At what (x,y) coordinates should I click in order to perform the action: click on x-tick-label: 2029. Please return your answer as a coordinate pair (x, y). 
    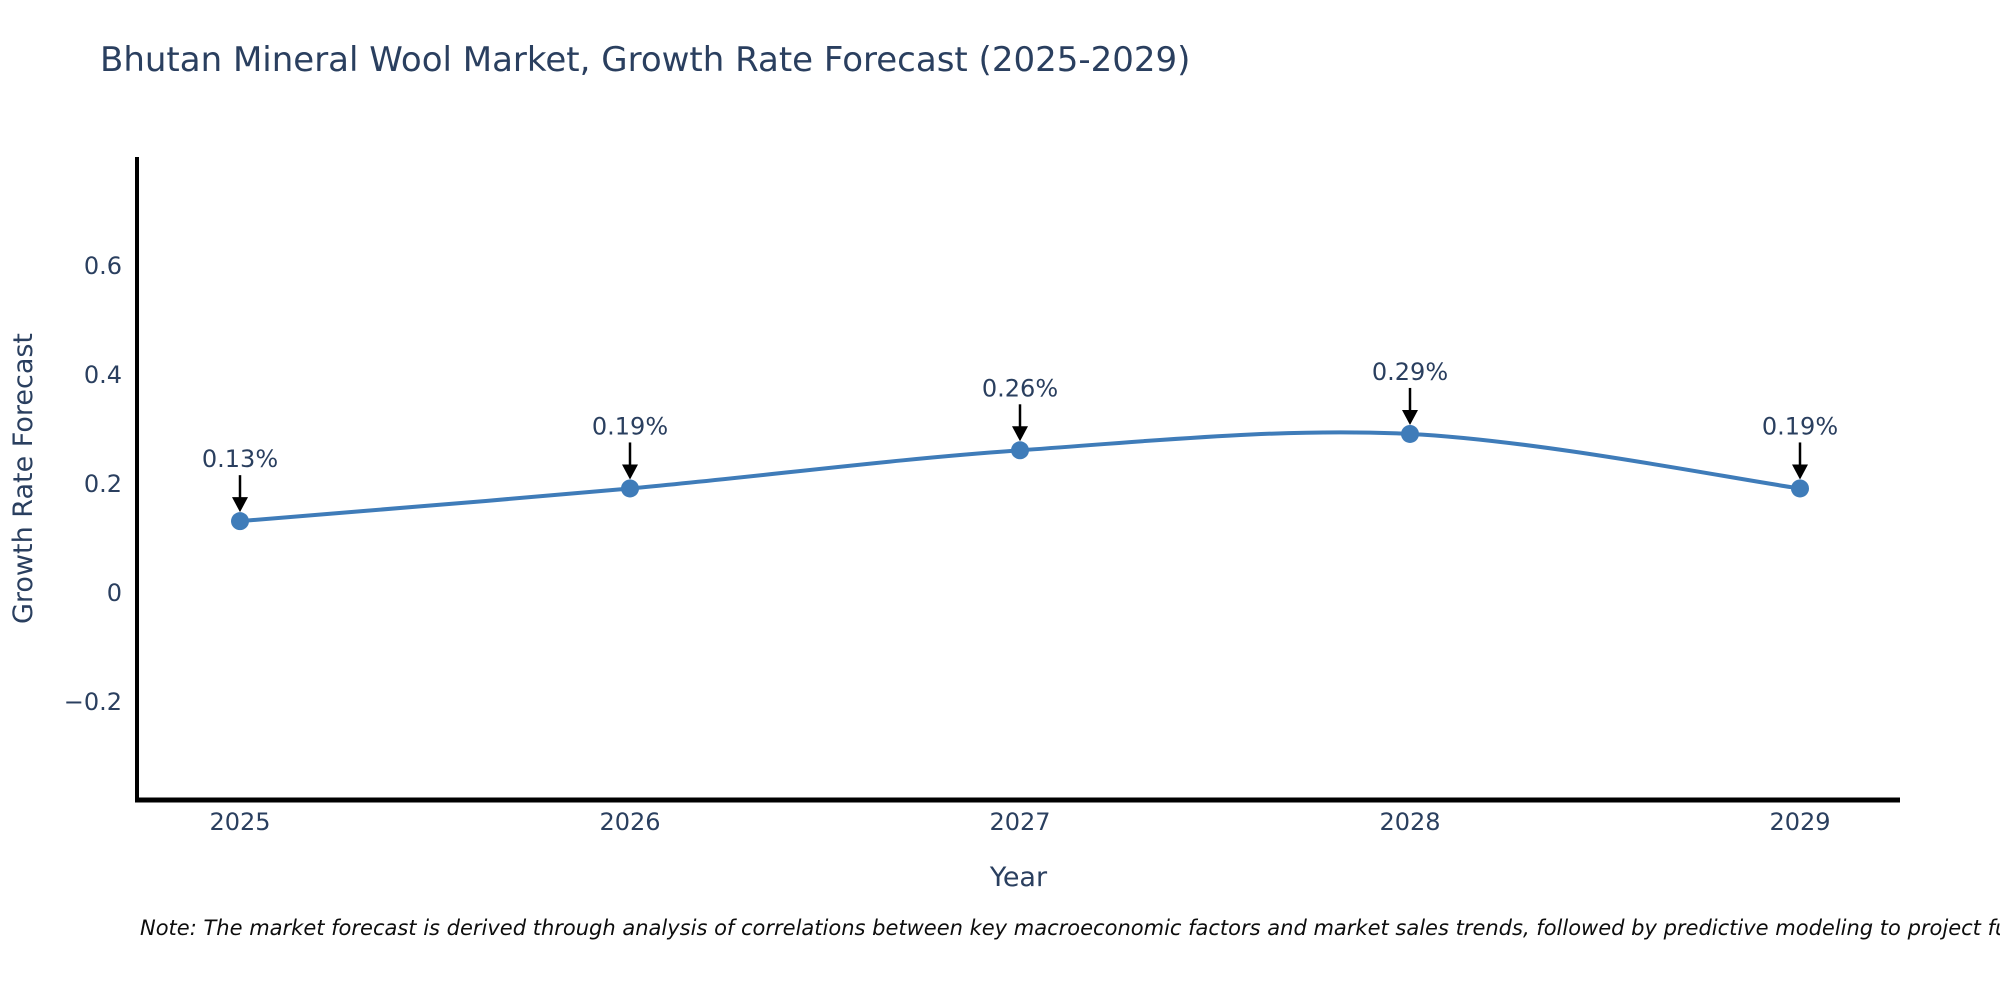
    Looking at the image, I should click on (1799, 822).